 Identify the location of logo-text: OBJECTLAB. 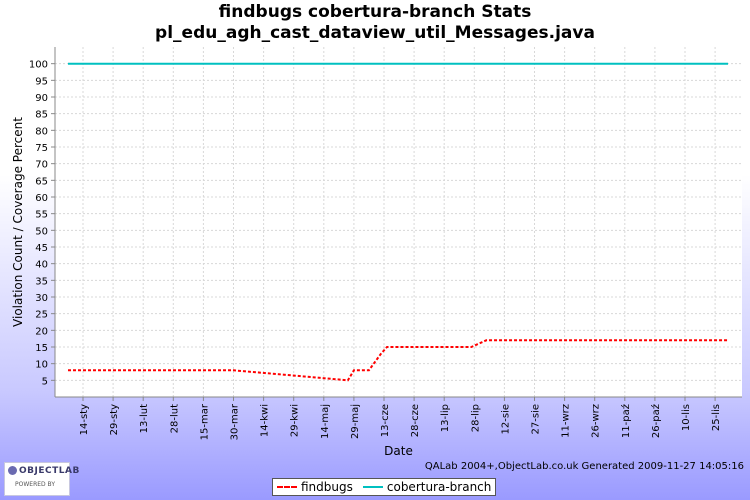
(49, 471).